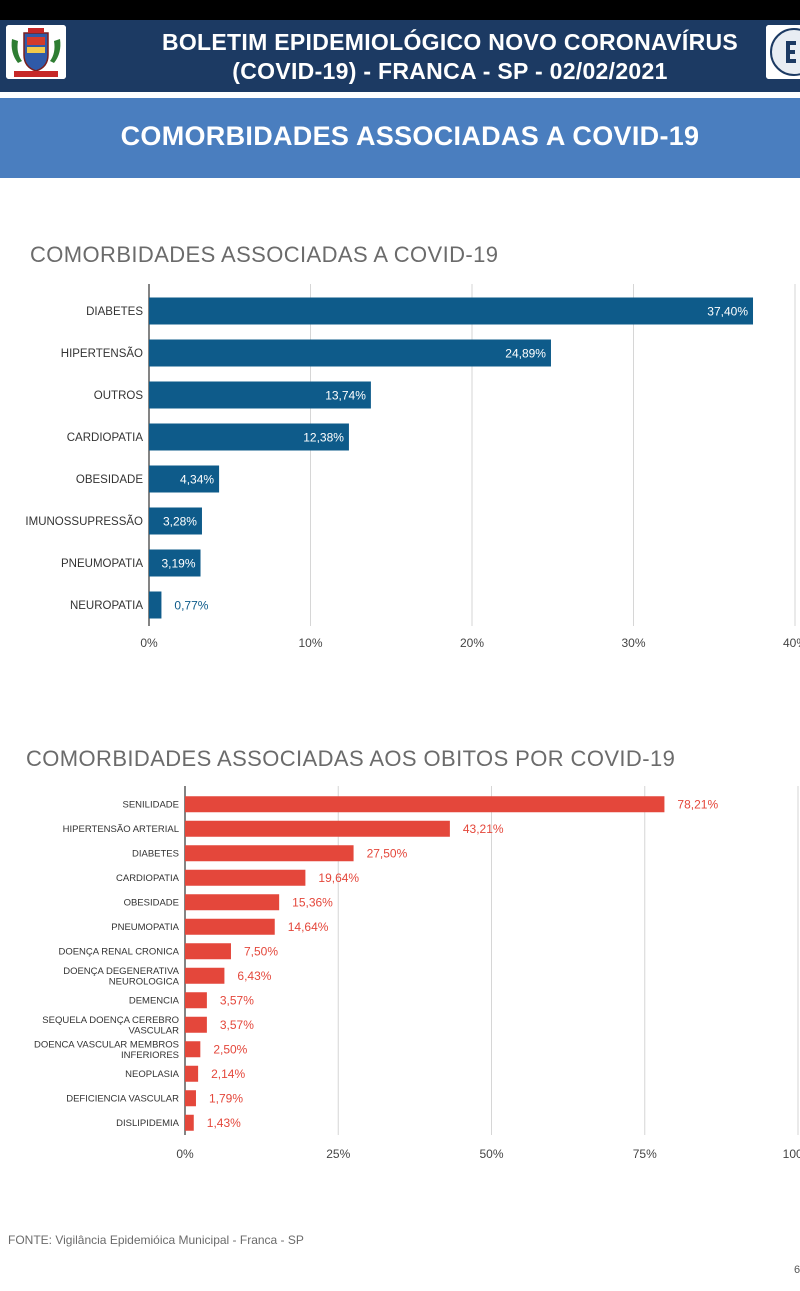  What do you see at coordinates (645, 1154) in the screenshot?
I see `x-tick-label: 75%` at bounding box center [645, 1154].